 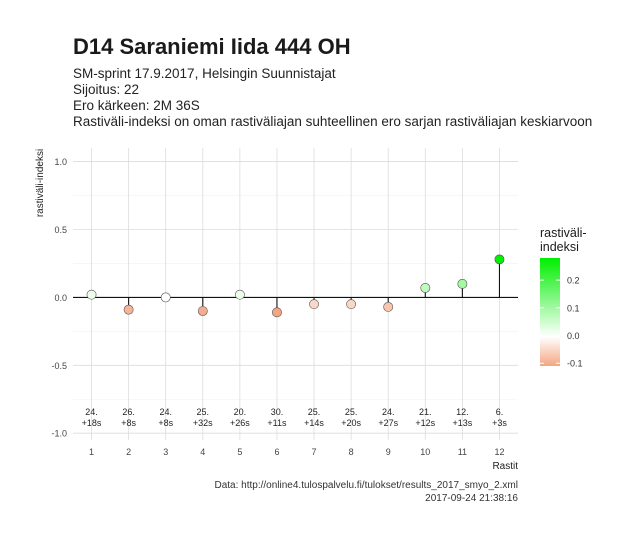 I want to click on y-tick-label: -0.5, so click(x=59, y=366).